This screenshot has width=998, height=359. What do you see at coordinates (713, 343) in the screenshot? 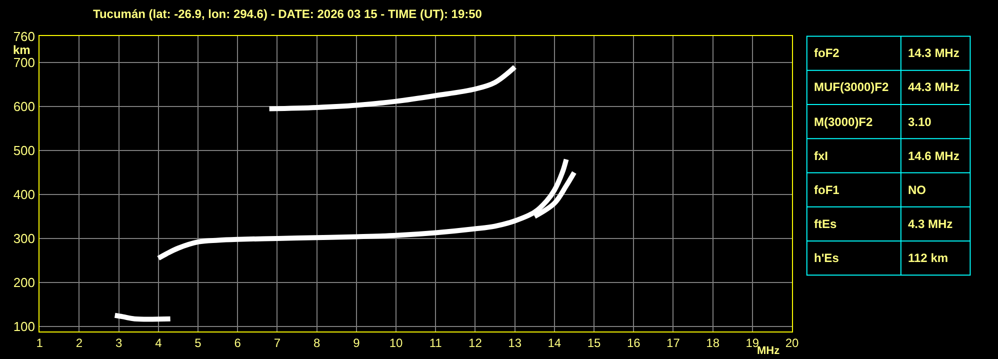
I see `x-tick-label: 18` at bounding box center [713, 343].